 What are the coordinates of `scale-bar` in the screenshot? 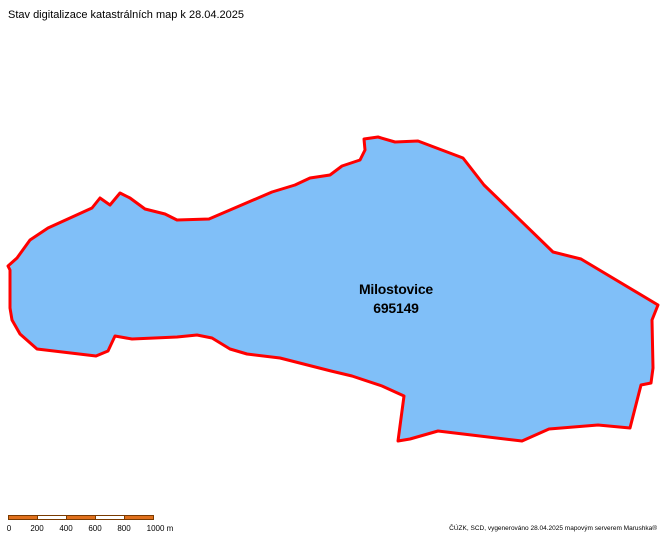 It's located at (82, 517).